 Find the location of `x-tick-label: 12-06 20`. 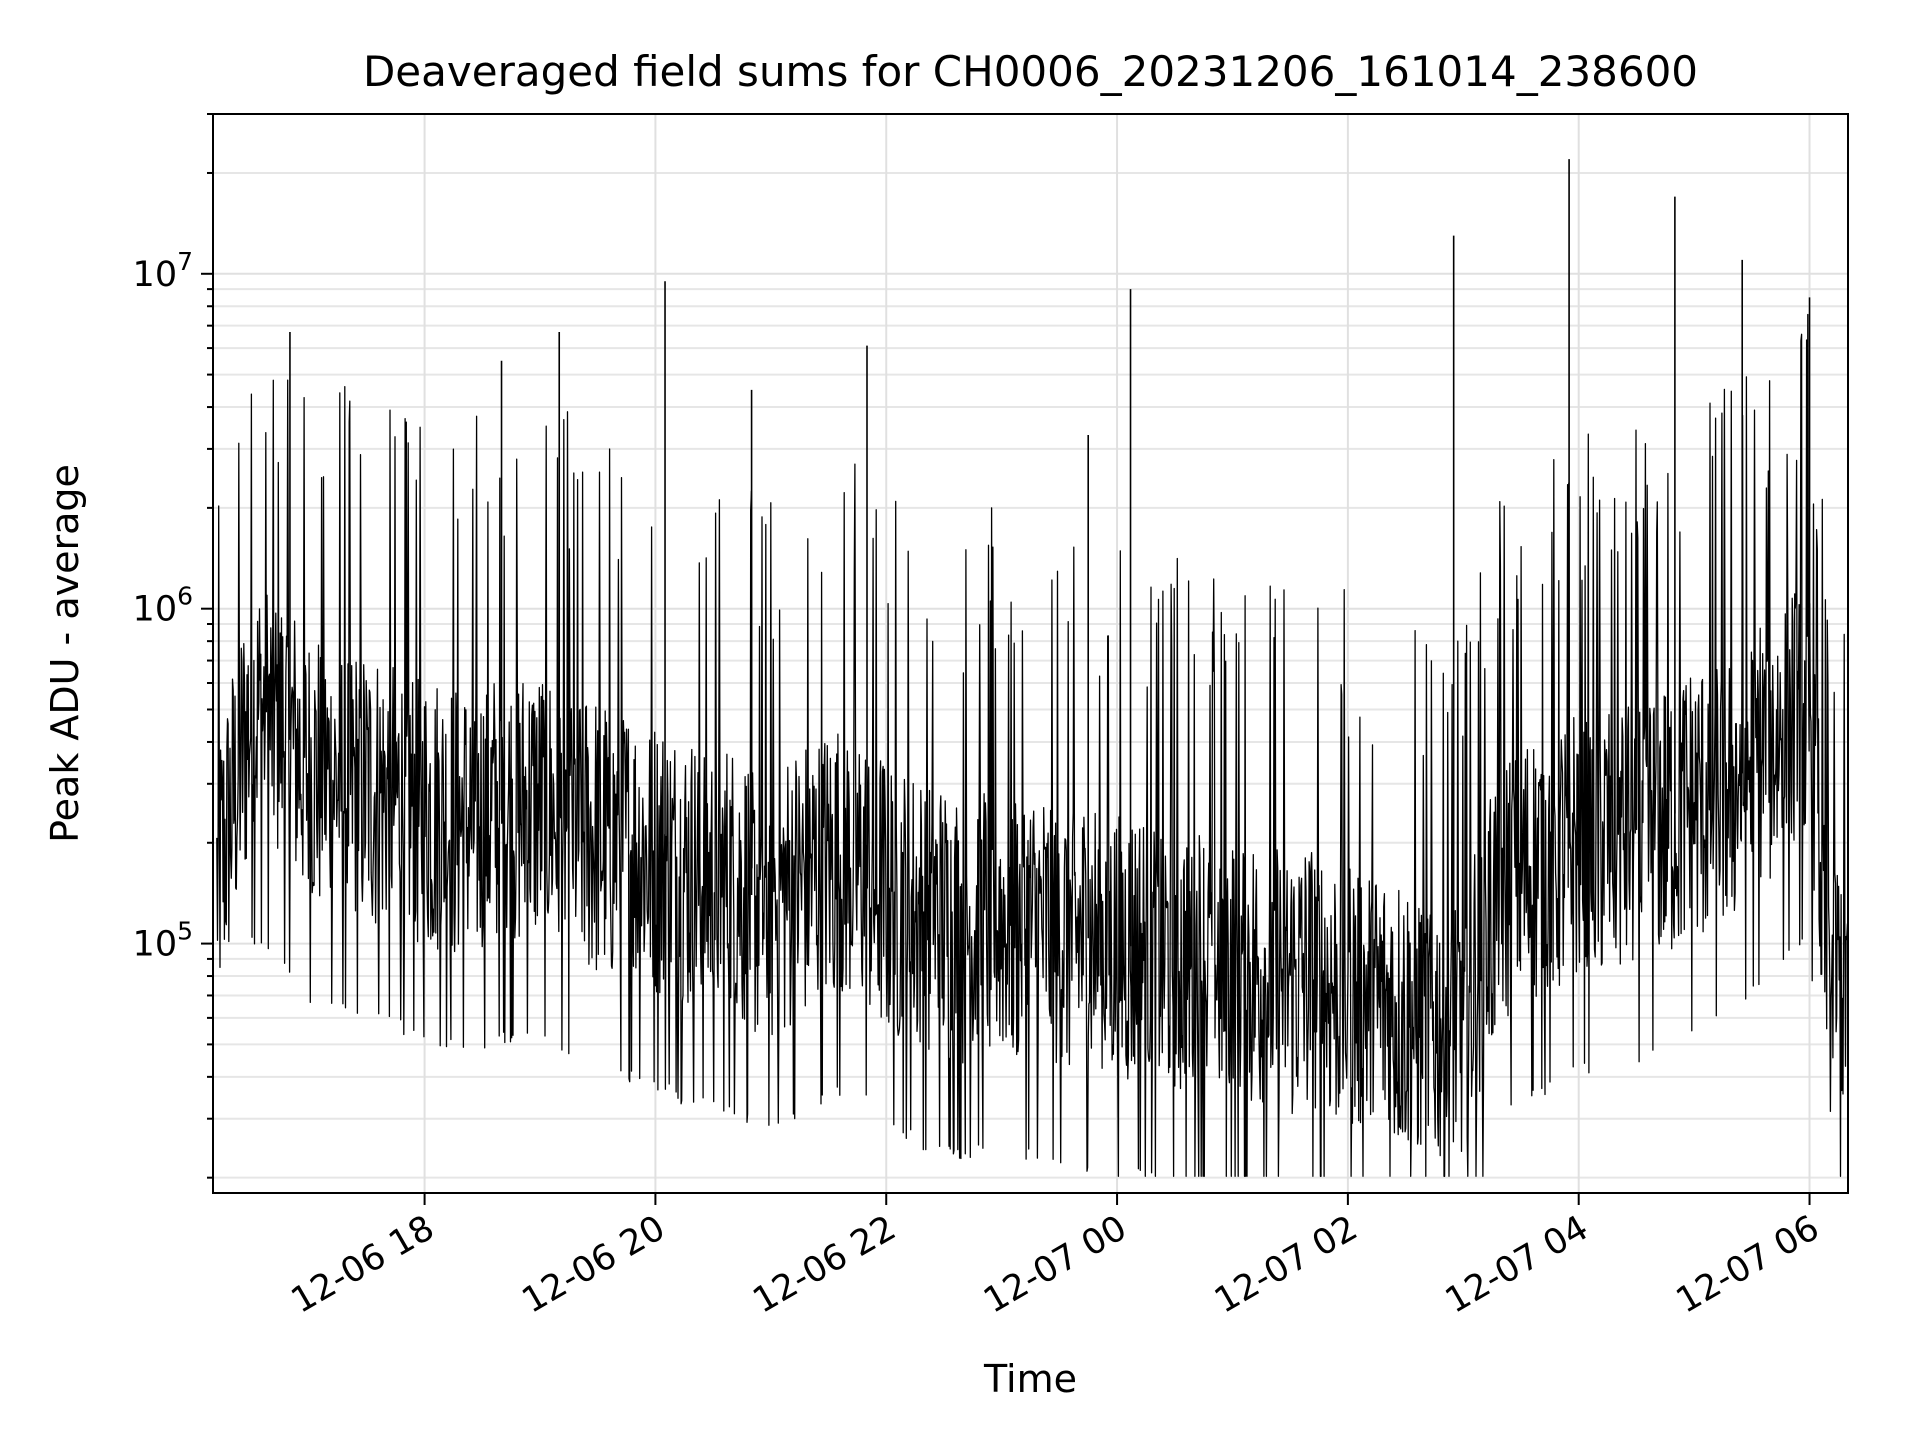

x-tick-label: 12-06 20 is located at coordinates (594, 1264).